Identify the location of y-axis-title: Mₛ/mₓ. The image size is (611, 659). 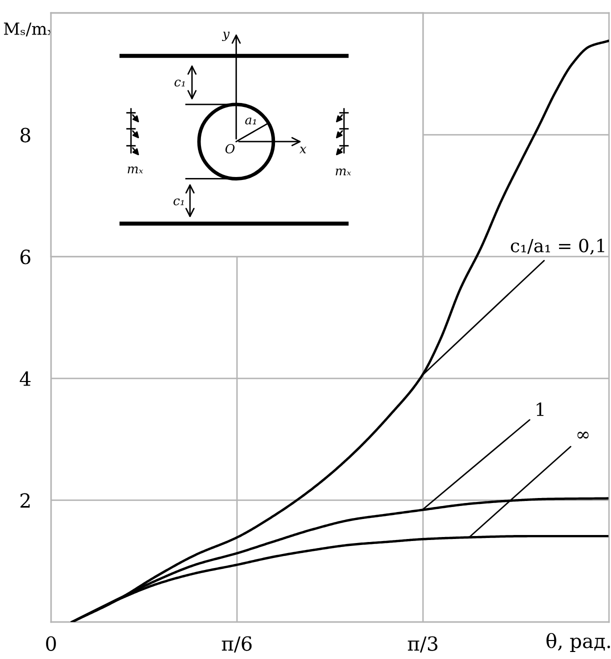
(29, 29).